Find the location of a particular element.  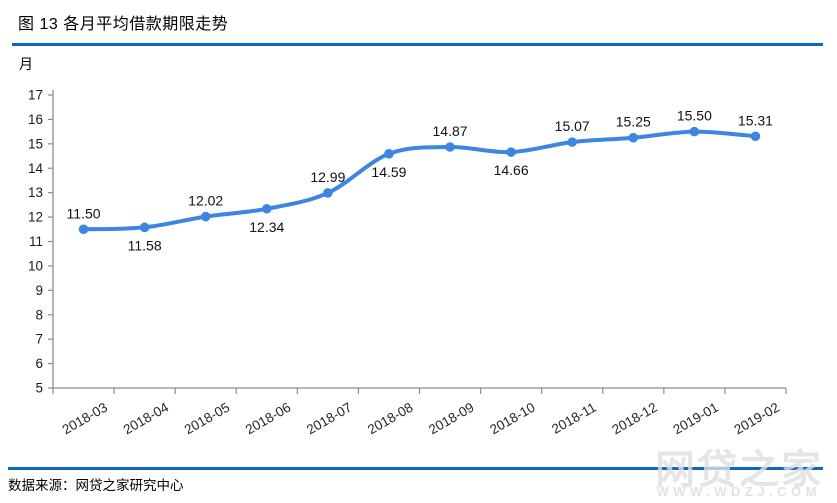

data-label: 15.50 is located at coordinates (694, 116).